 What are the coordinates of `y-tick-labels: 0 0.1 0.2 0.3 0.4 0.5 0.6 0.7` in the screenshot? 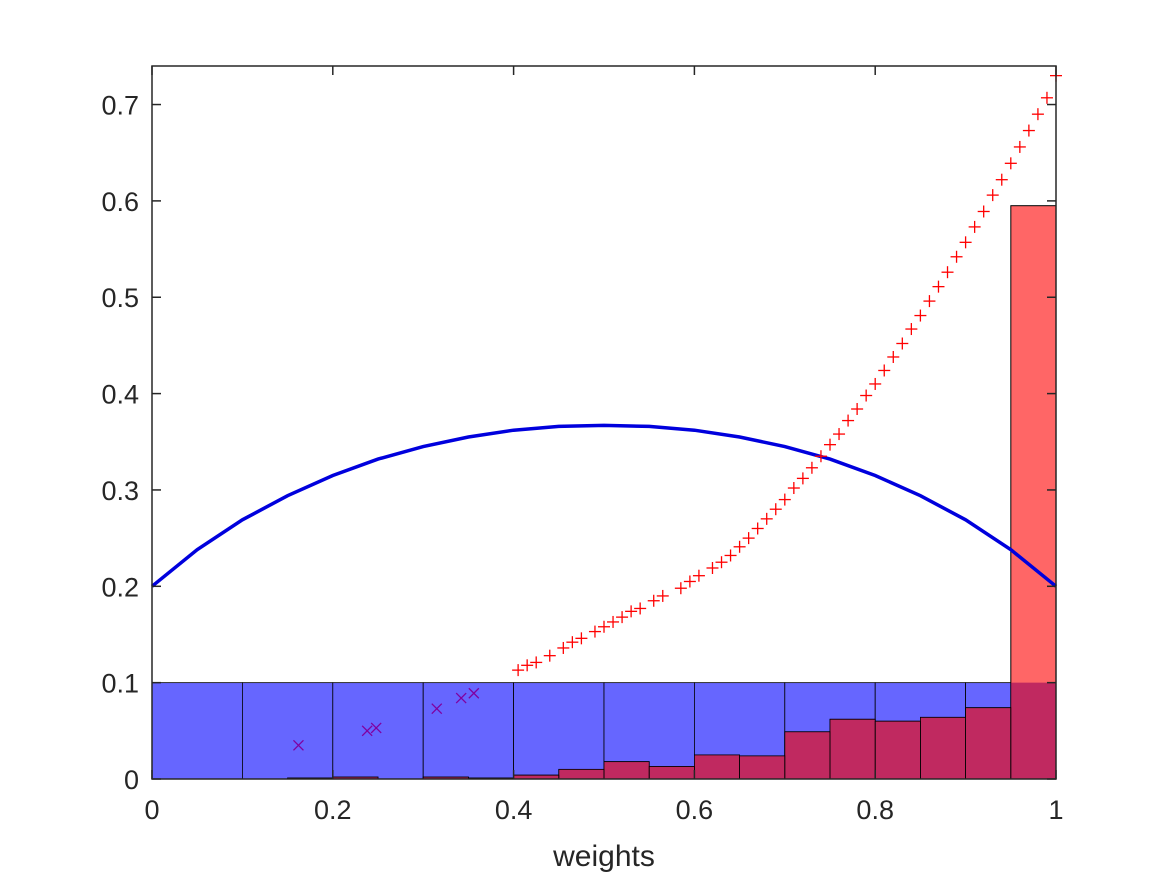 It's located at (120, 443).